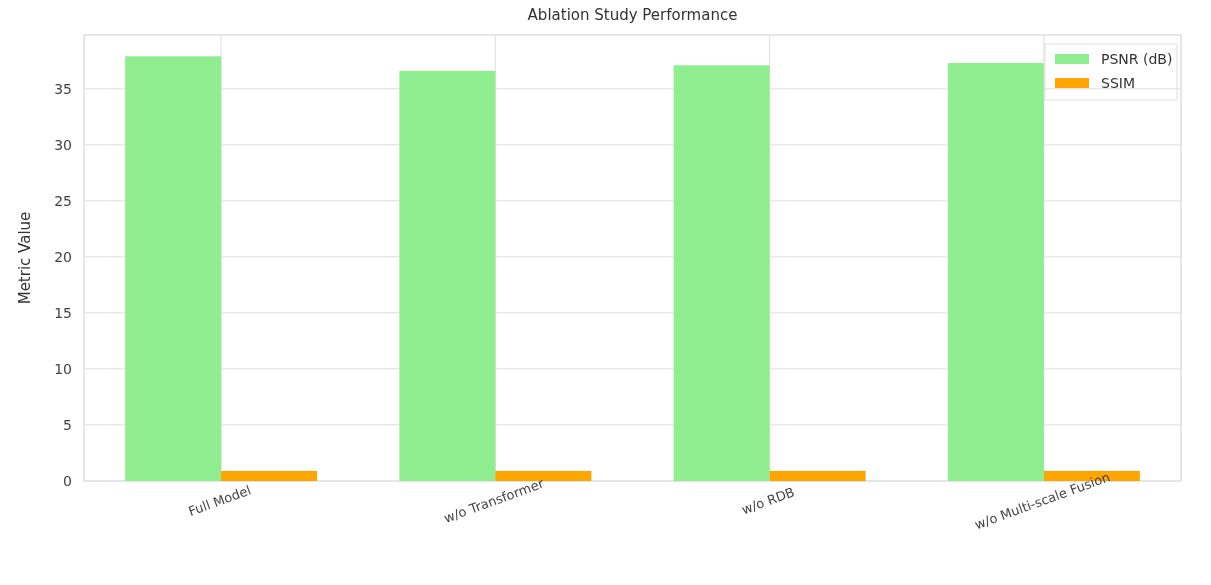 This screenshot has height=585, width=1211. Describe the element at coordinates (1118, 82) in the screenshot. I see `legend-label: SSIM` at that location.